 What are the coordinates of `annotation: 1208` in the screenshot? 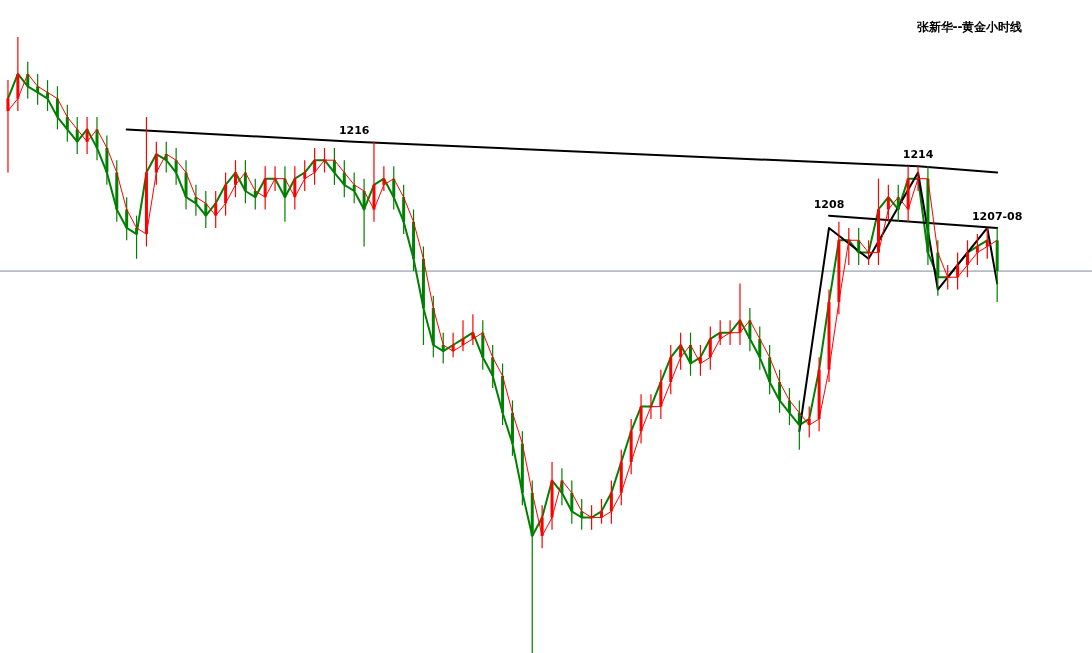 It's located at (829, 204).